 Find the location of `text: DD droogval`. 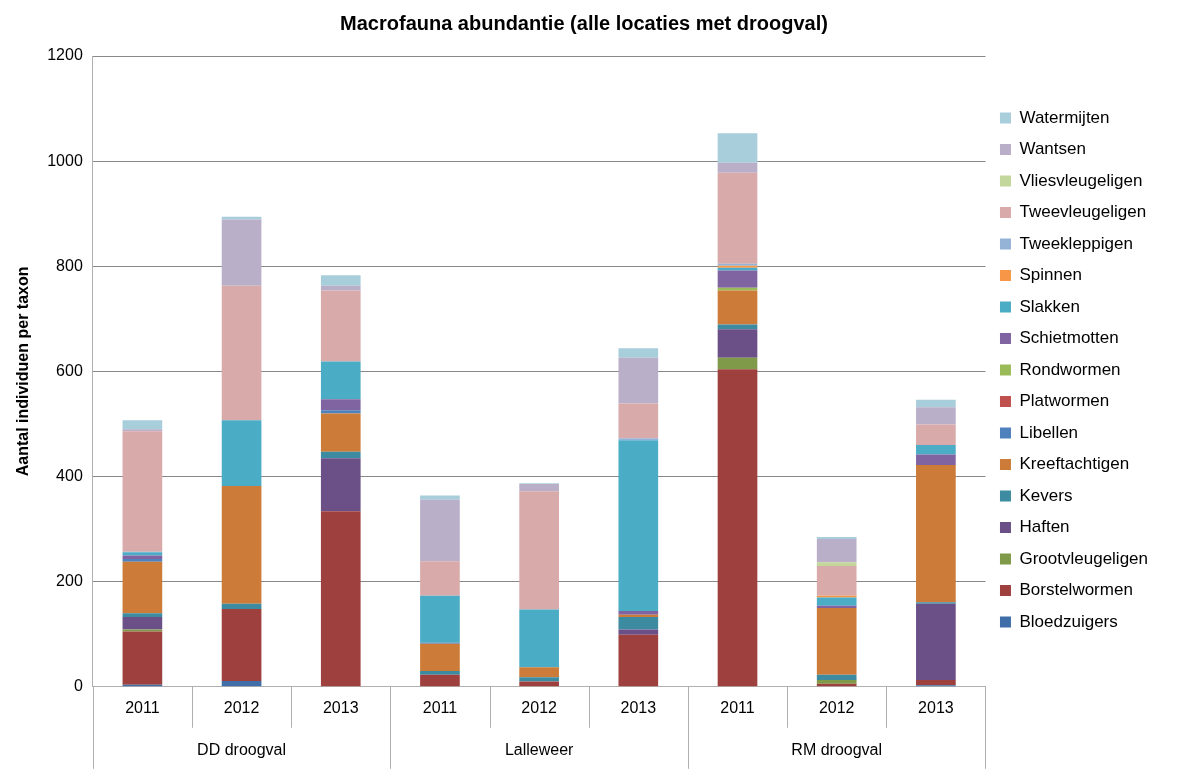

text: DD droogval is located at coordinates (242, 750).